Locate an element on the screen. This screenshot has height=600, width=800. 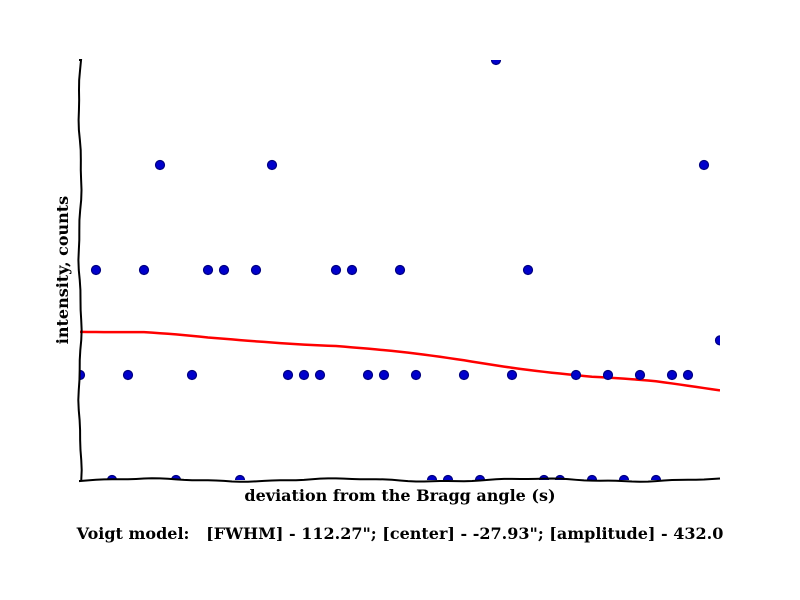
fit-curve is located at coordinates (400, 361).